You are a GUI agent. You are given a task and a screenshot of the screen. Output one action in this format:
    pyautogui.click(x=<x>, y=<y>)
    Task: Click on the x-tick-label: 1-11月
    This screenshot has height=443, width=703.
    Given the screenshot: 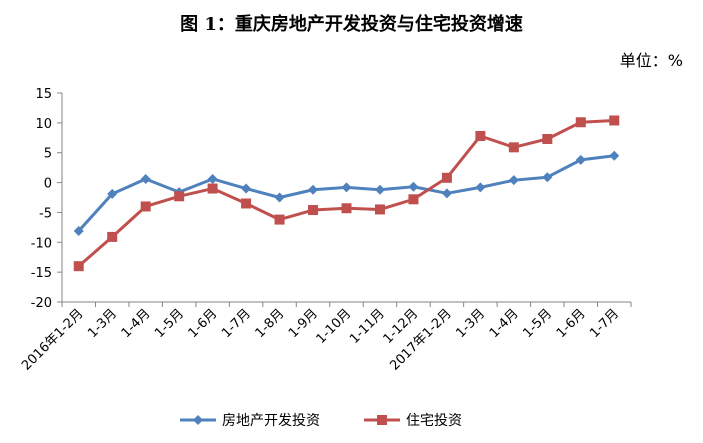 What is the action you would take?
    pyautogui.click(x=367, y=326)
    